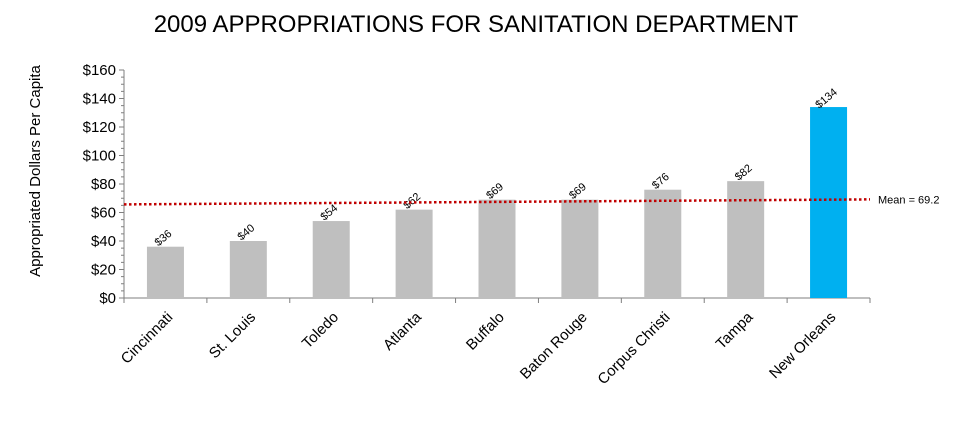 This screenshot has height=421, width=961. What do you see at coordinates (802, 345) in the screenshot?
I see `x-tick-label: New Orleans` at bounding box center [802, 345].